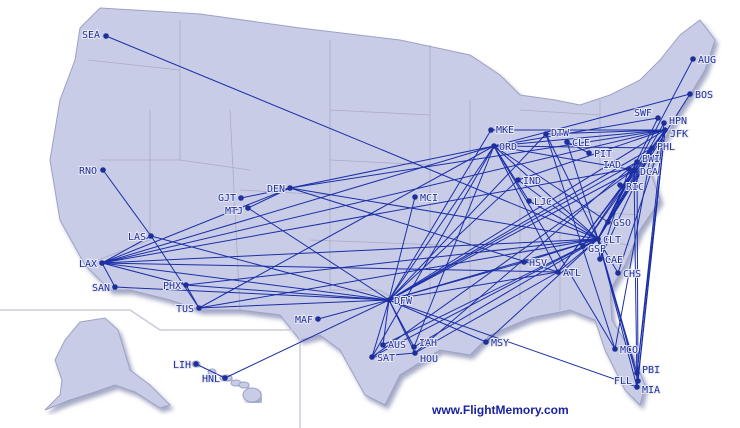 Image resolution: width=740 pixels, height=428 pixels. Describe the element at coordinates (477, 159) in the screenshot. I see `route-den-jfk` at that location.